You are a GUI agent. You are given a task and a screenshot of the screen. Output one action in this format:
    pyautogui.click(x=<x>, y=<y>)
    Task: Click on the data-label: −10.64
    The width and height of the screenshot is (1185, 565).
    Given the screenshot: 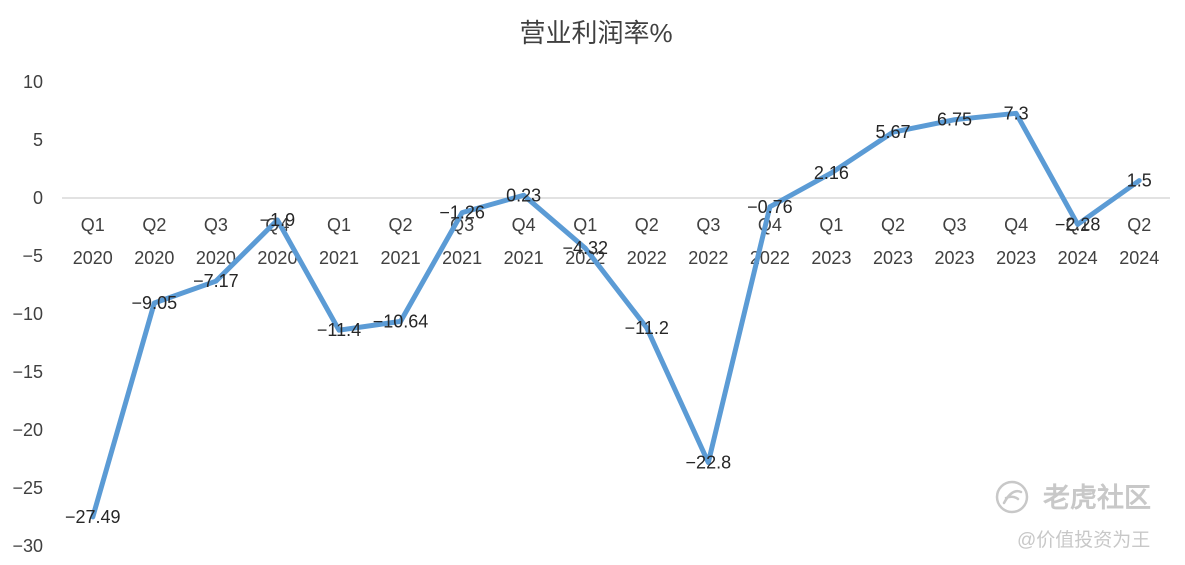 What is the action you would take?
    pyautogui.click(x=401, y=321)
    